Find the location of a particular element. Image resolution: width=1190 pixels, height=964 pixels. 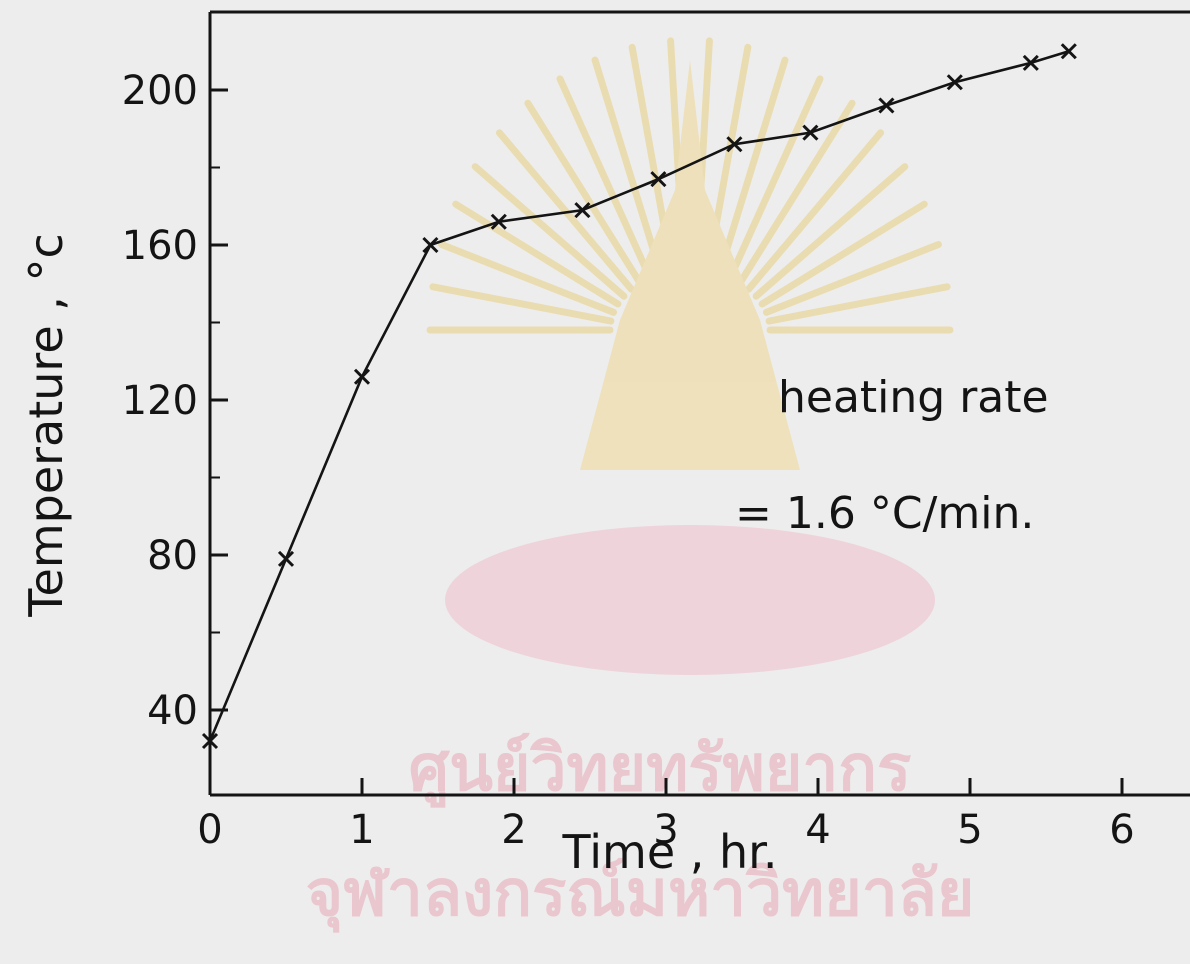

y-tick-label-160: 160 is located at coordinates (160, 246).